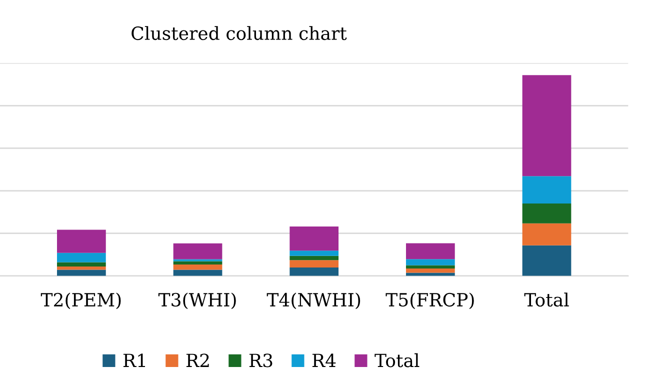  What do you see at coordinates (197, 360) in the screenshot?
I see `legend-label: R2` at bounding box center [197, 360].